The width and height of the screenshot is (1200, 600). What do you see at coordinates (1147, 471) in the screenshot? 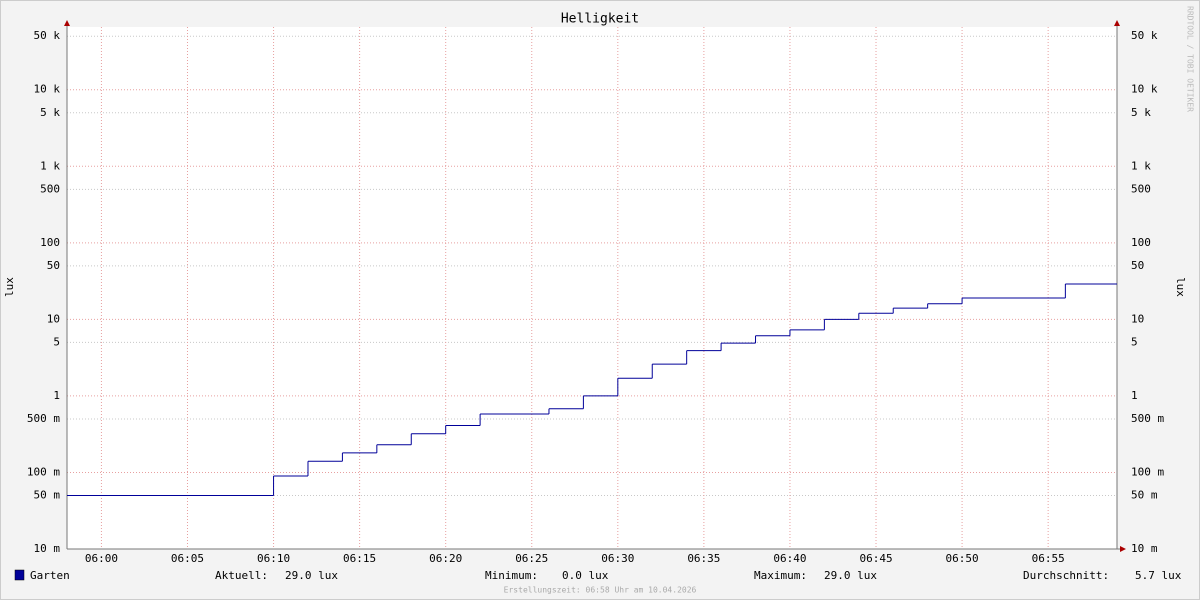
I see `y2-tick-label: 100 m` at bounding box center [1147, 471].